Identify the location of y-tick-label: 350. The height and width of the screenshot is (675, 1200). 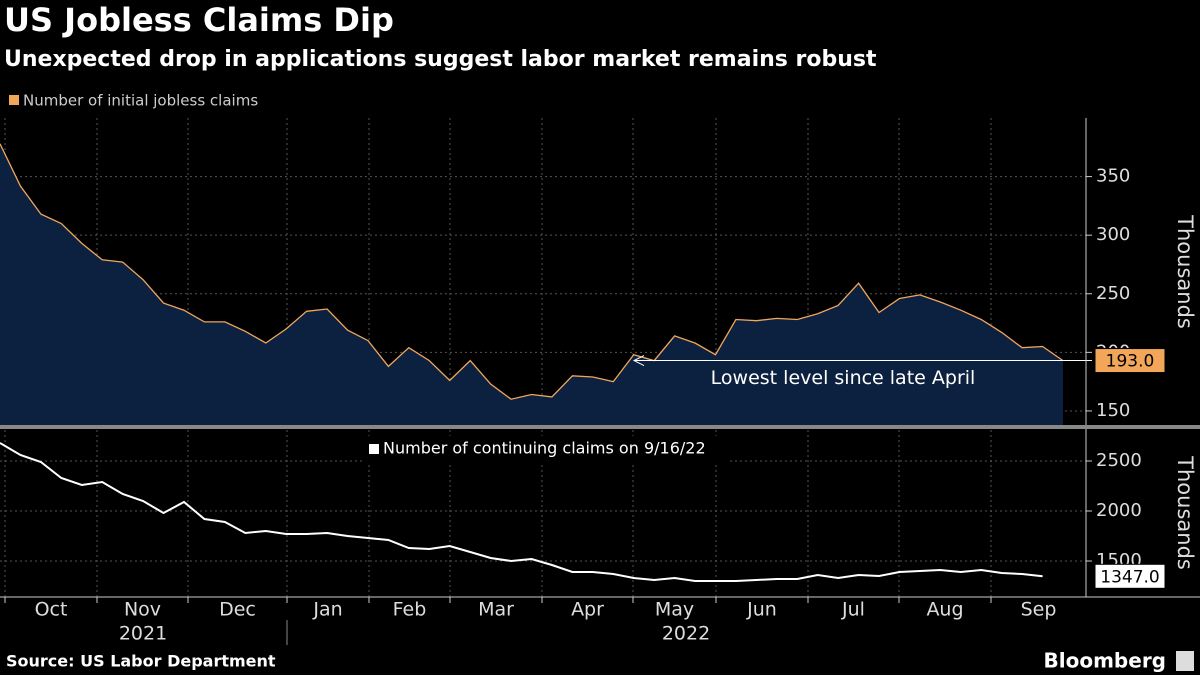
(1113, 176).